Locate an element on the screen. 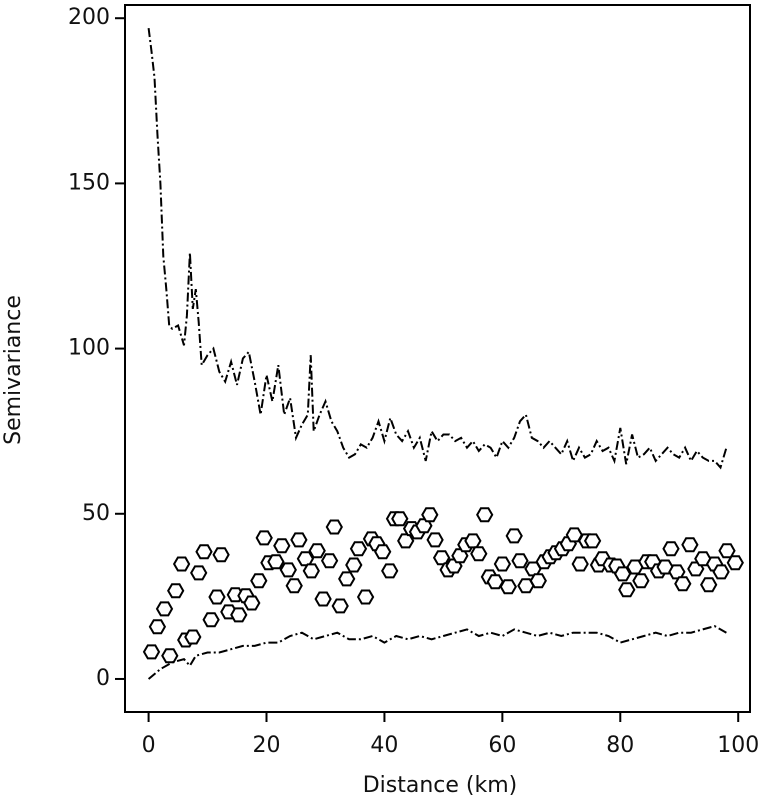 This screenshot has width=766, height=805. x-axis-title: Distance (km) is located at coordinates (440, 785).